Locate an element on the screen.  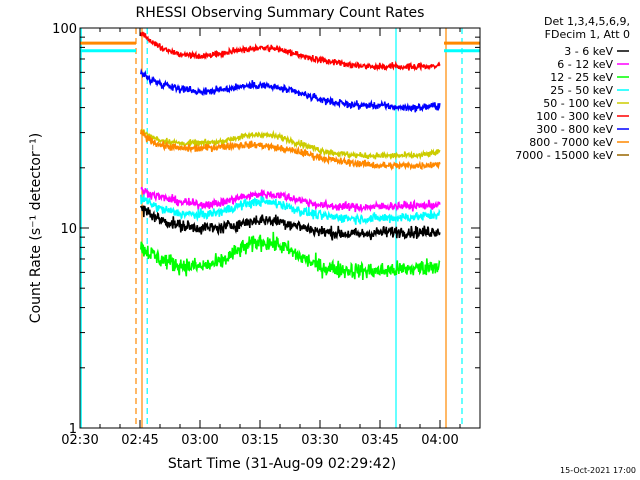
x-tick-label: 04:00 is located at coordinates (439, 440).